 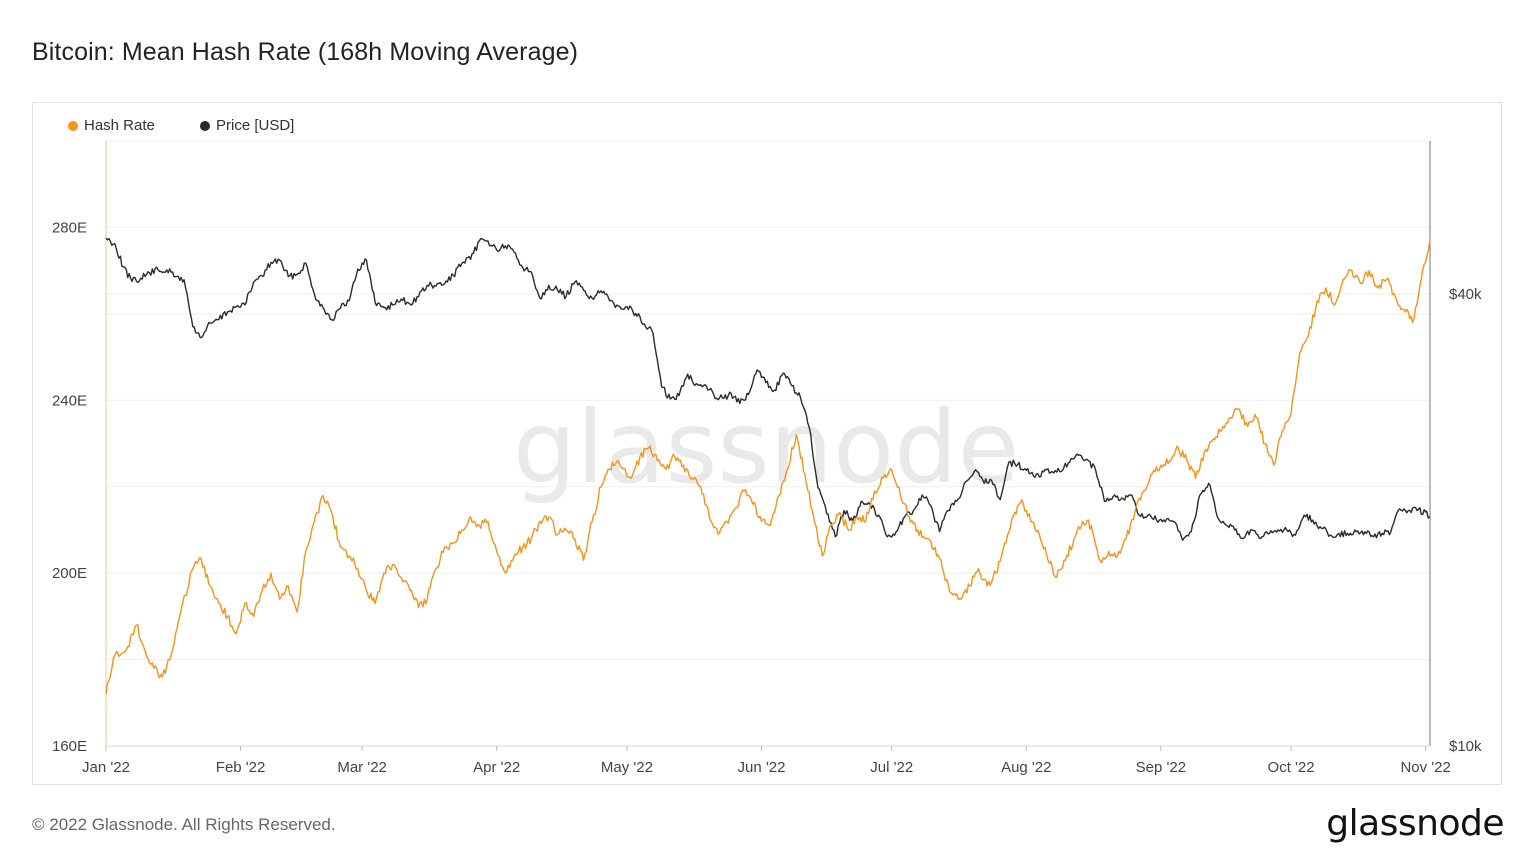 I want to click on x-tick-label: Jul '22, so click(x=891, y=767).